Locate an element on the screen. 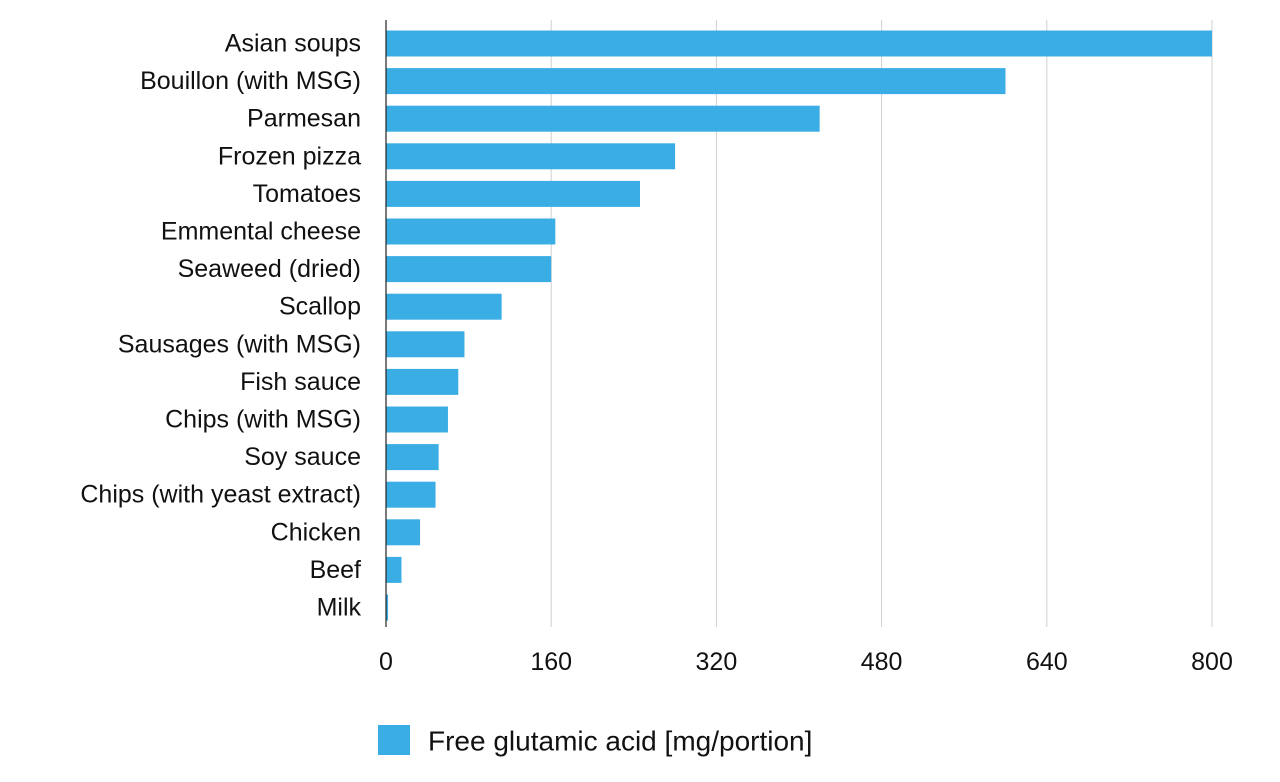  x-tick-label-0: 0 is located at coordinates (386, 662).